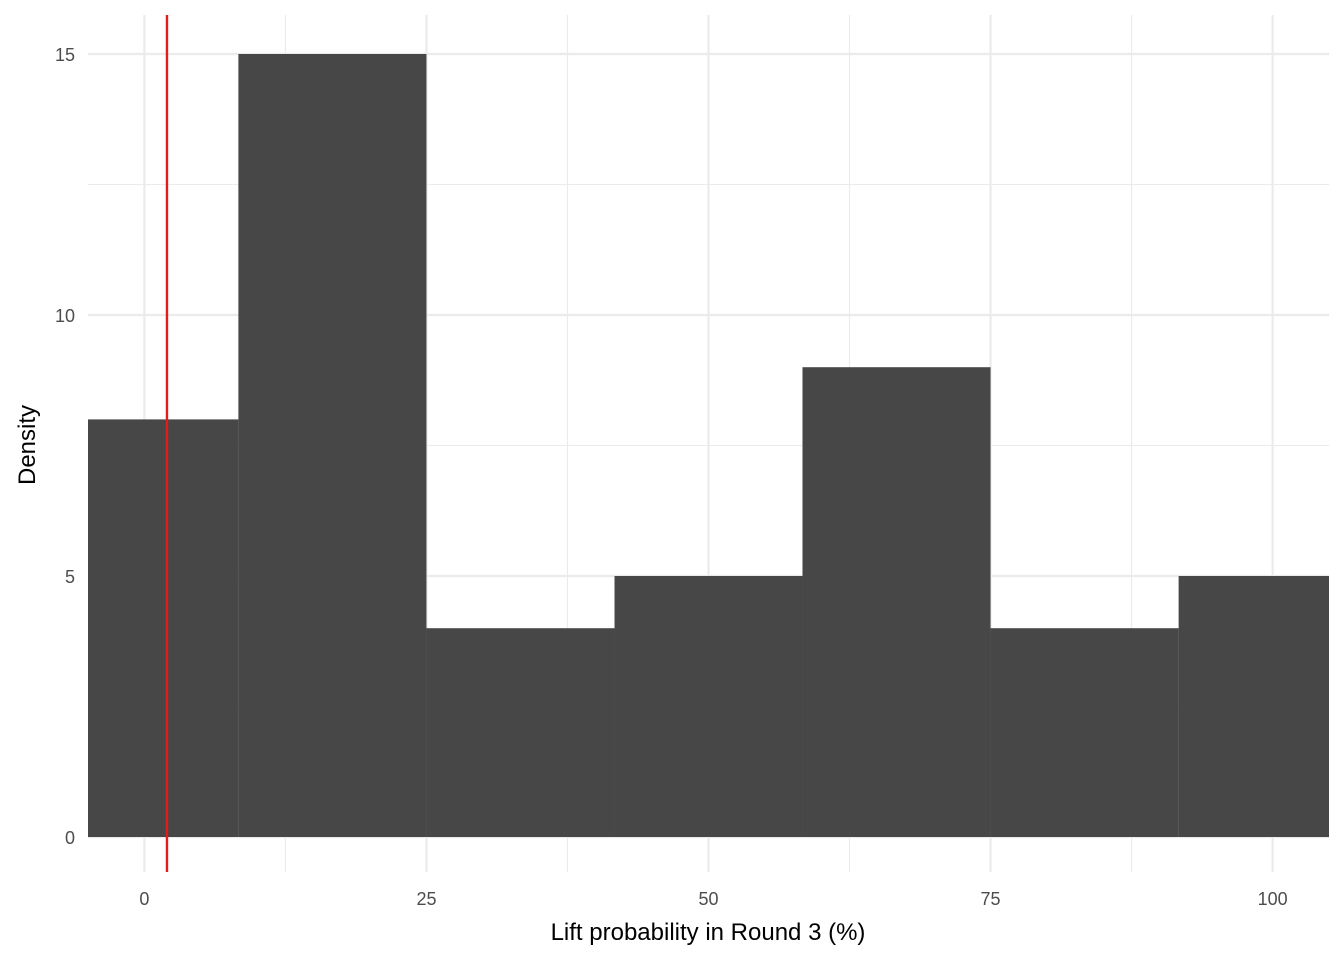  I want to click on y-tick-label: 10, so click(65, 316).